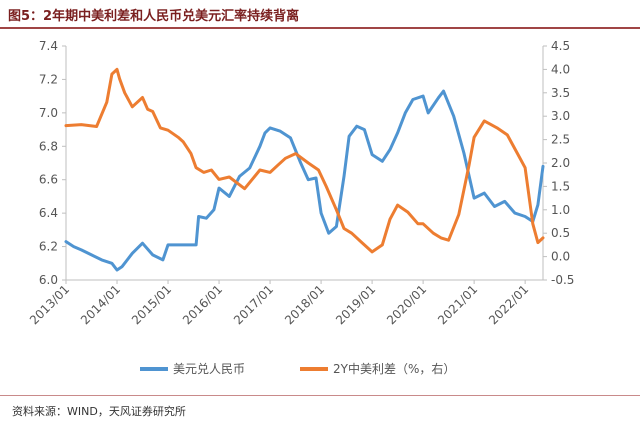  What do you see at coordinates (560, 186) in the screenshot?
I see `right-tick-label: 1.5` at bounding box center [560, 186].